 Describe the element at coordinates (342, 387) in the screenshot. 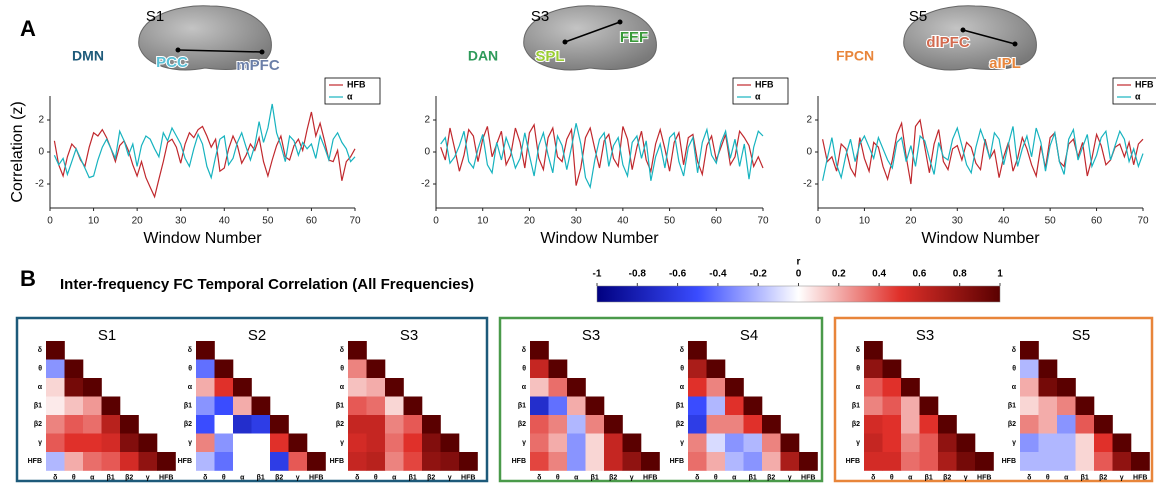

I see `row-label: α` at that location.